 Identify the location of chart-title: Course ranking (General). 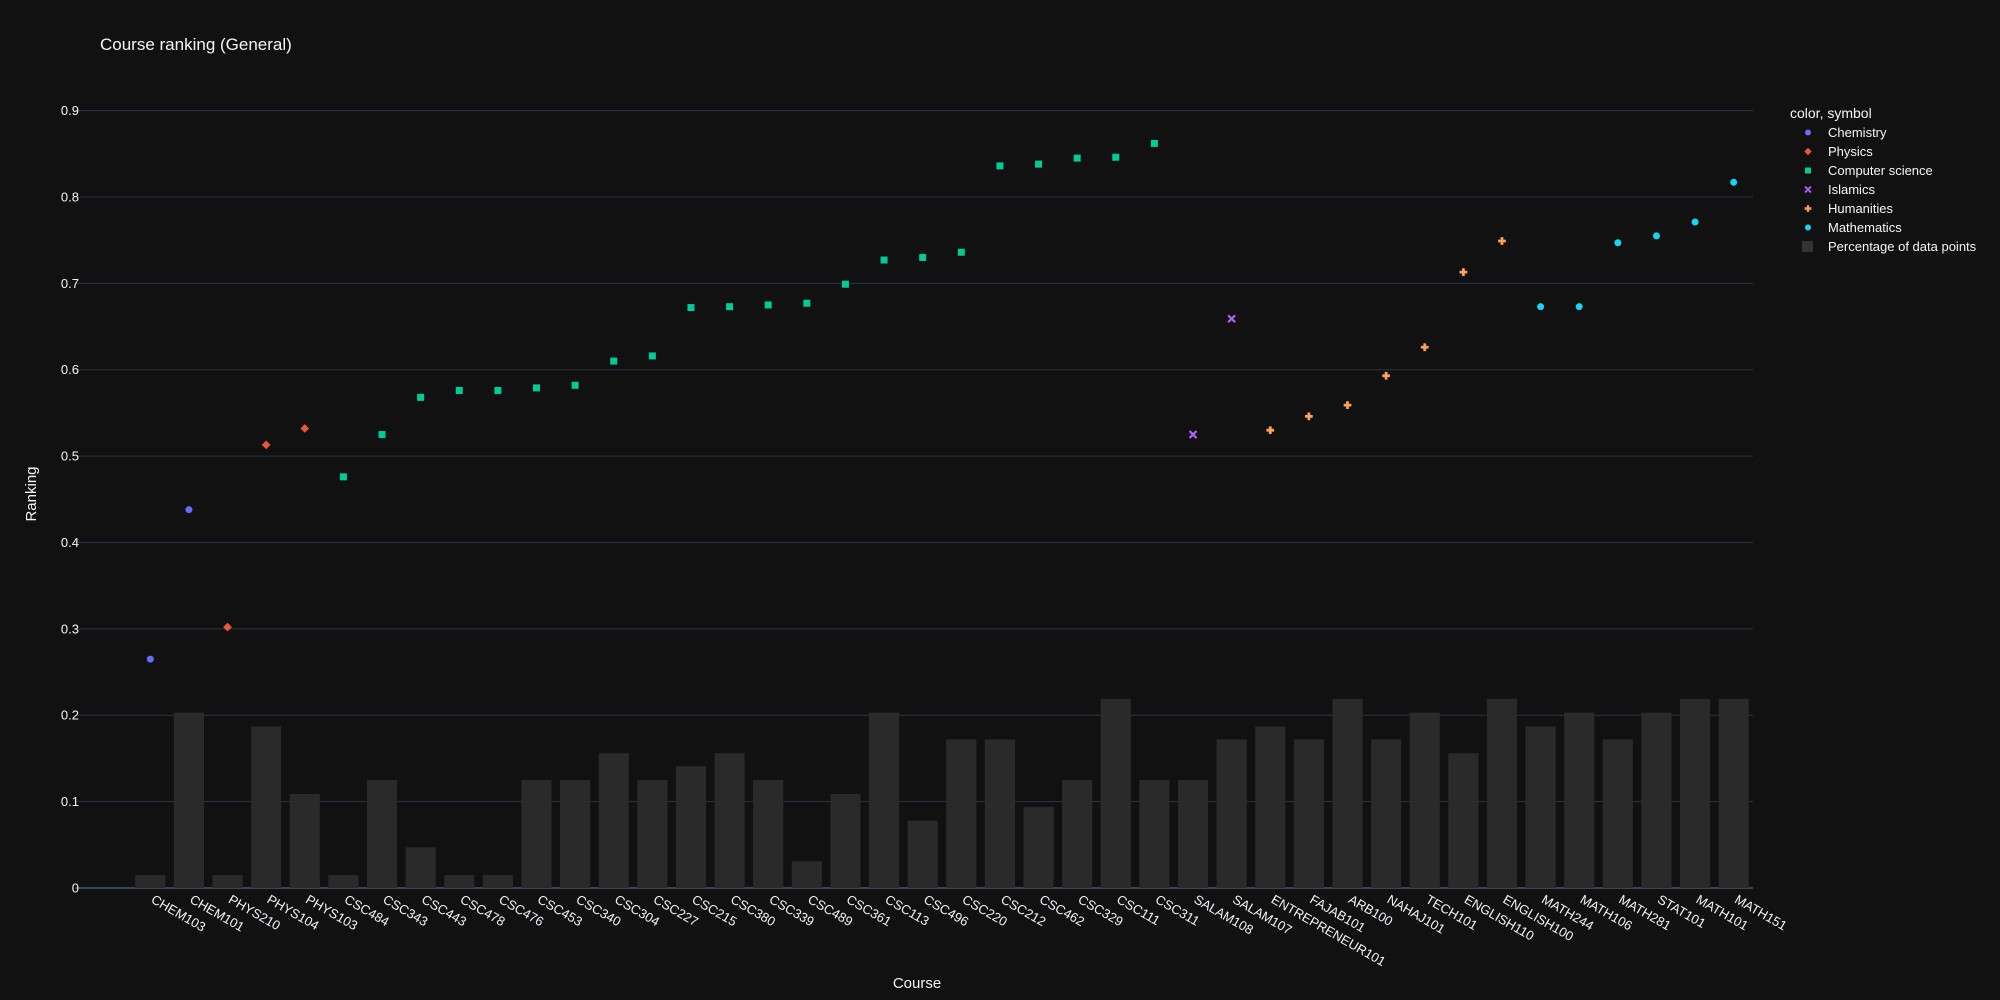
(196, 44).